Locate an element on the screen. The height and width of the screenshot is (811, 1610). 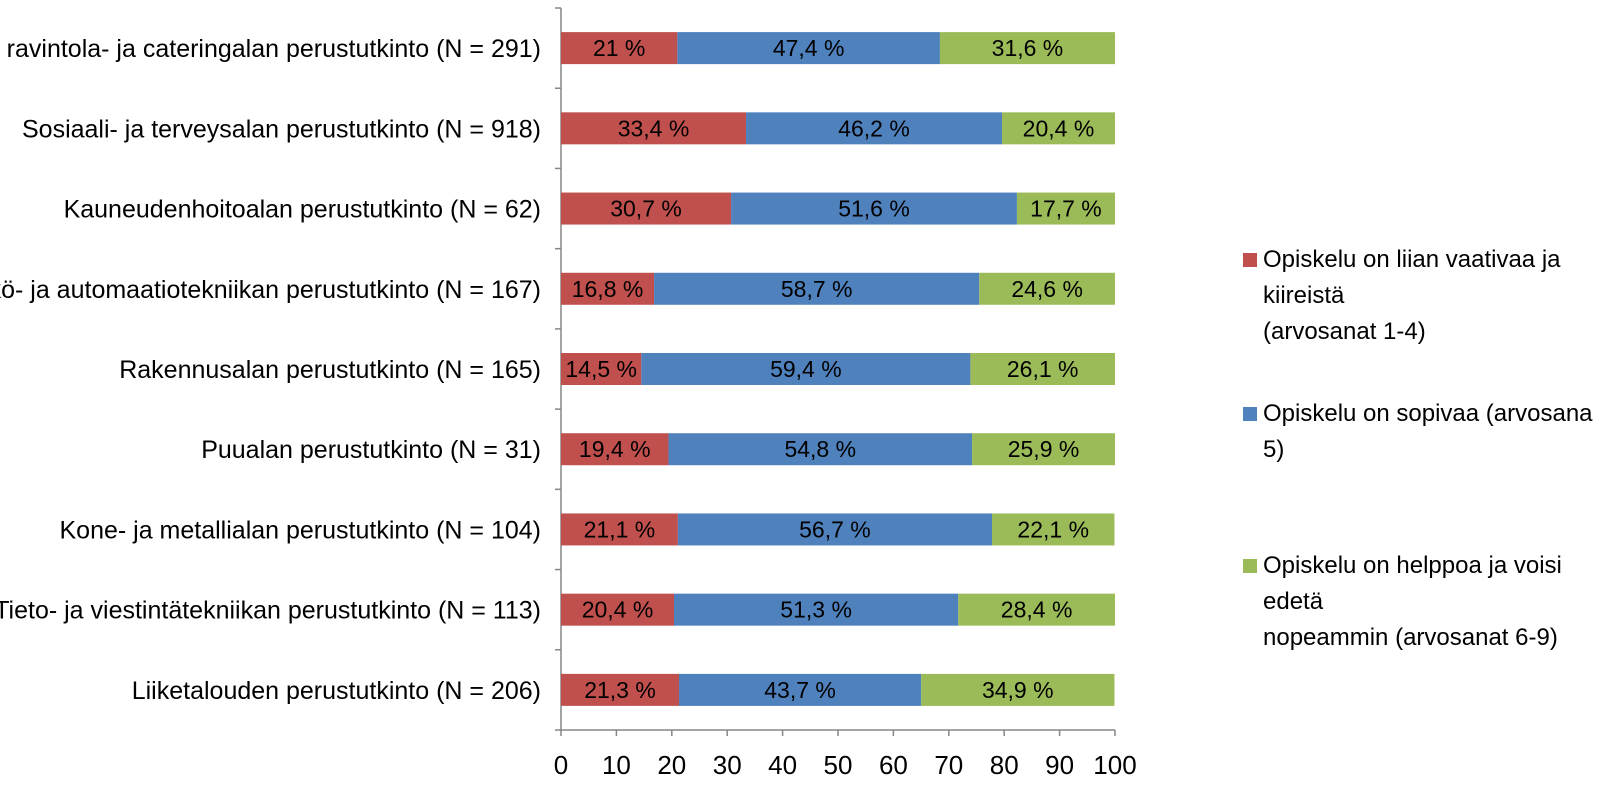
legend-label-line1: Opiskelu on liian vaativaa ja kiireistä is located at coordinates (1412, 277).